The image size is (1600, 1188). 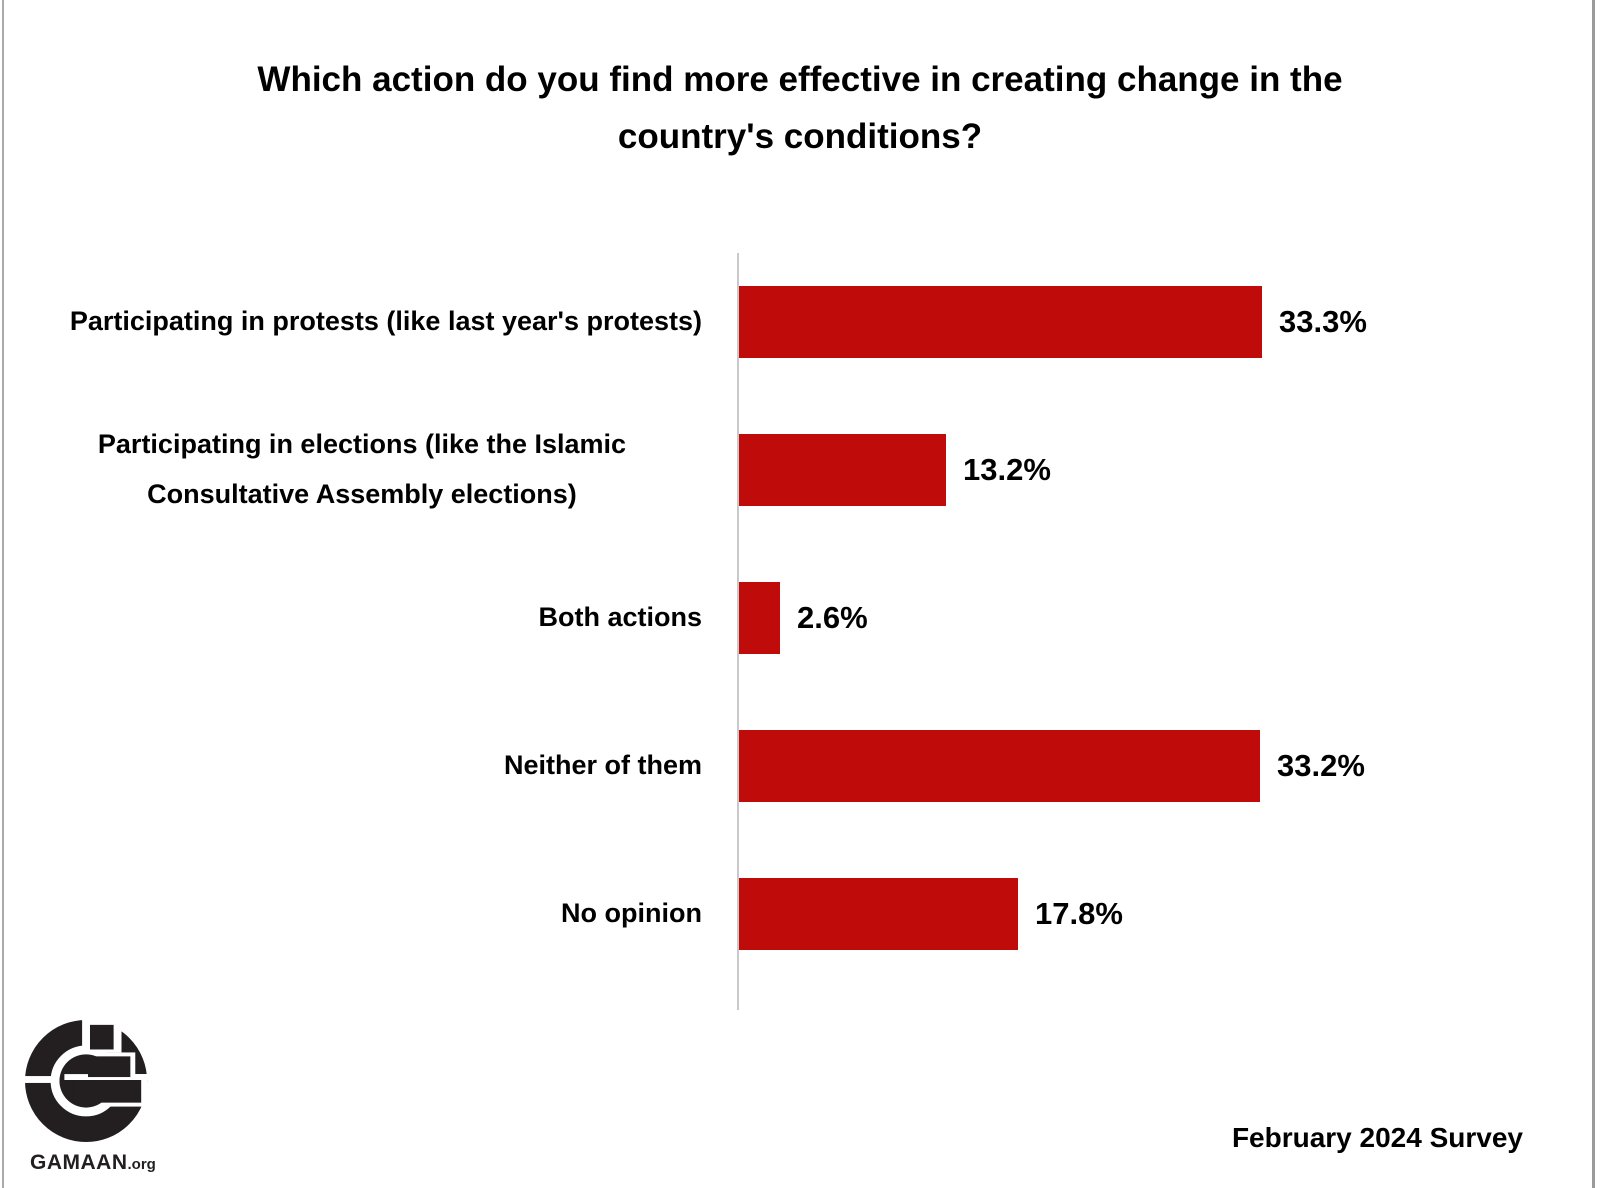 I want to click on survey-date-note: February 2024 Survey, so click(x=1377, y=1137).